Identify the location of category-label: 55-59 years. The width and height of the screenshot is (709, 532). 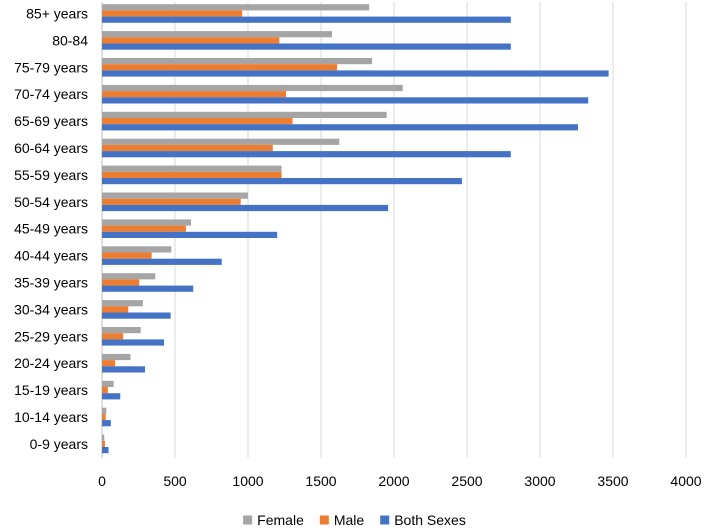
(51, 175).